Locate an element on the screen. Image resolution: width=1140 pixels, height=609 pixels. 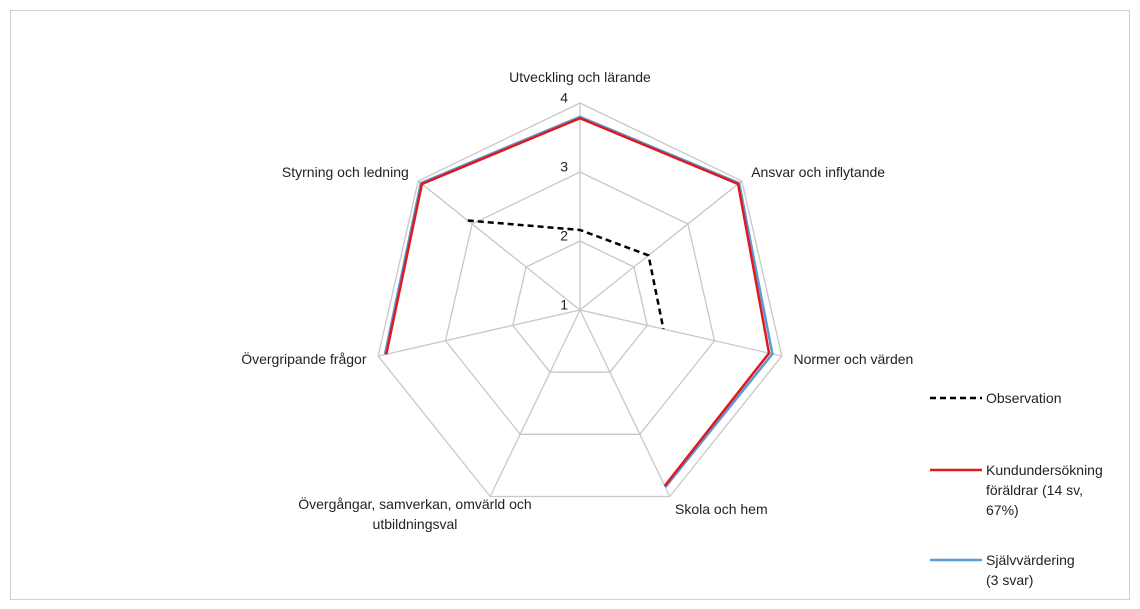
r-tick-label: 4 is located at coordinates (564, 98).